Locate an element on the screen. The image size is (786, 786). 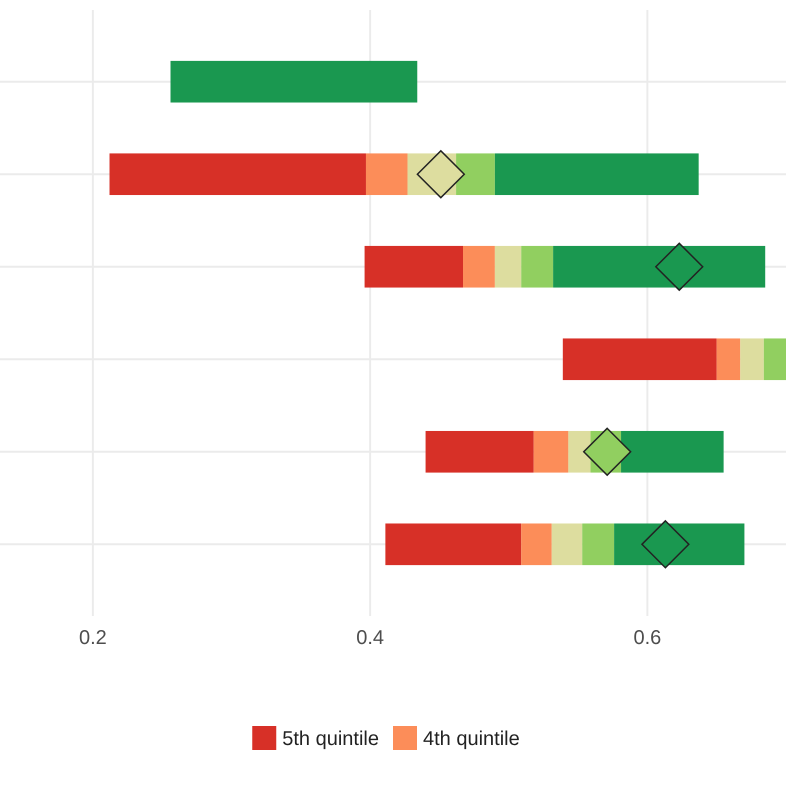
legend-label: 5th quintile is located at coordinates (330, 739).